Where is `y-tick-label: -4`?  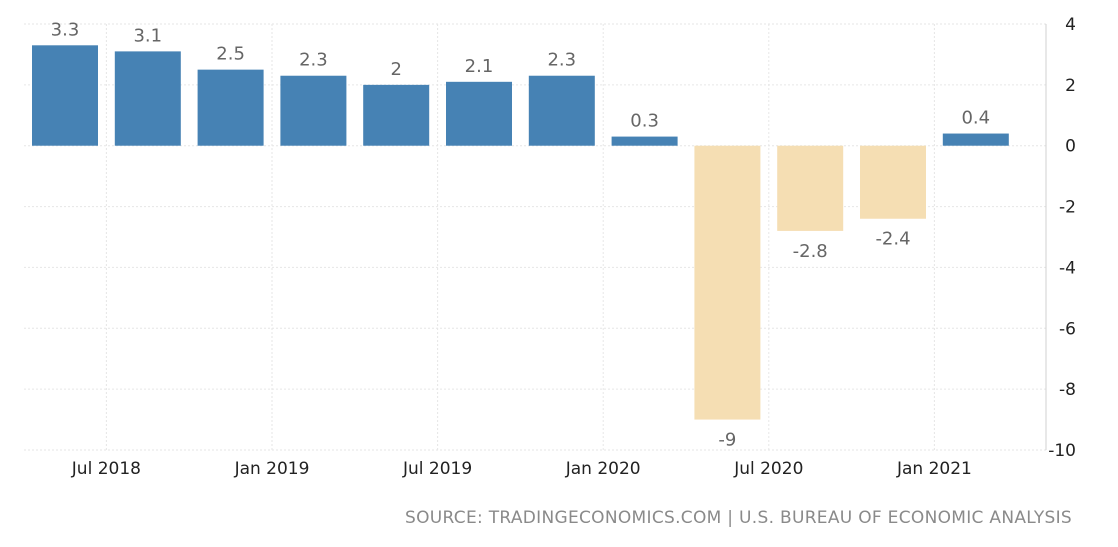
y-tick-label: -4 is located at coordinates (1067, 268).